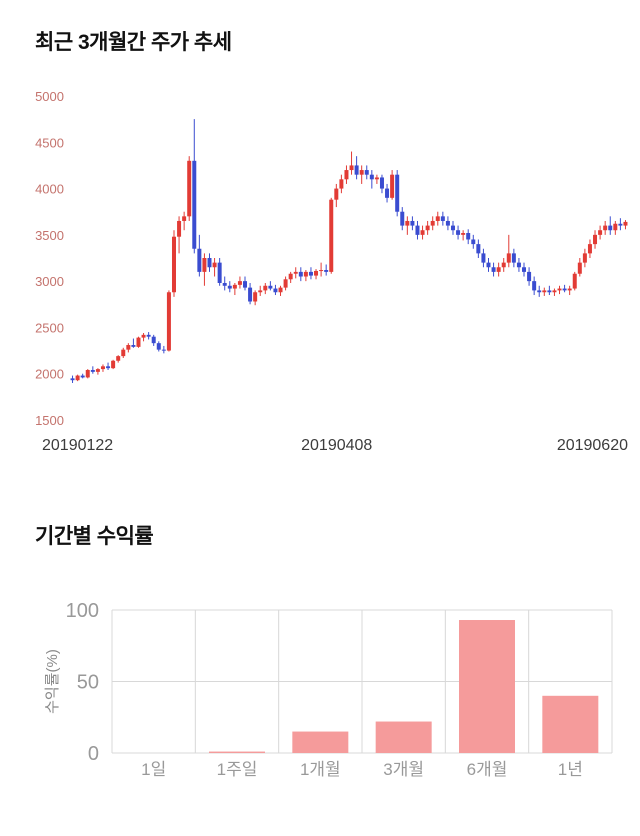 The height and width of the screenshot is (836, 640). What do you see at coordinates (88, 683) in the screenshot?
I see `svg-text: 50` at bounding box center [88, 683].